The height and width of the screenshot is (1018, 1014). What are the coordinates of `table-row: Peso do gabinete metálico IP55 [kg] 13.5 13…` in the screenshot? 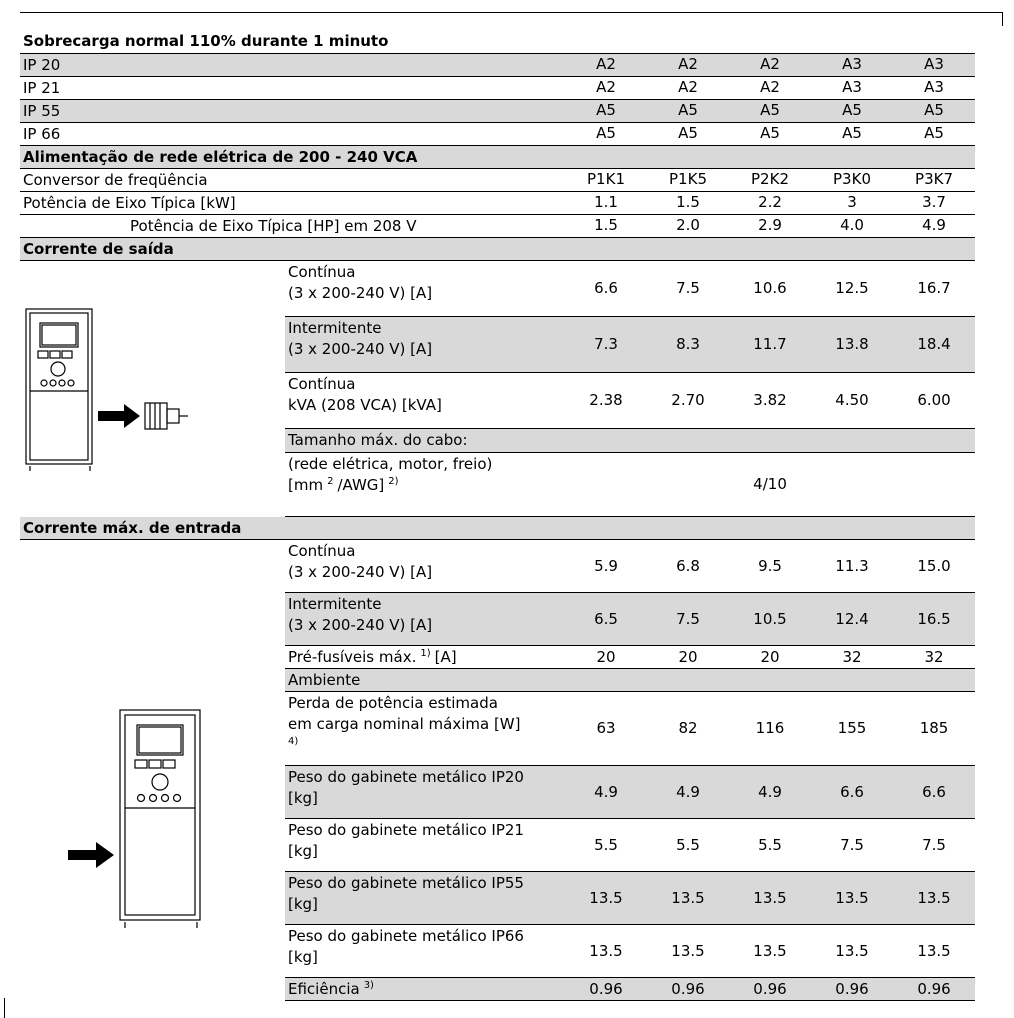 It's located at (498, 898).